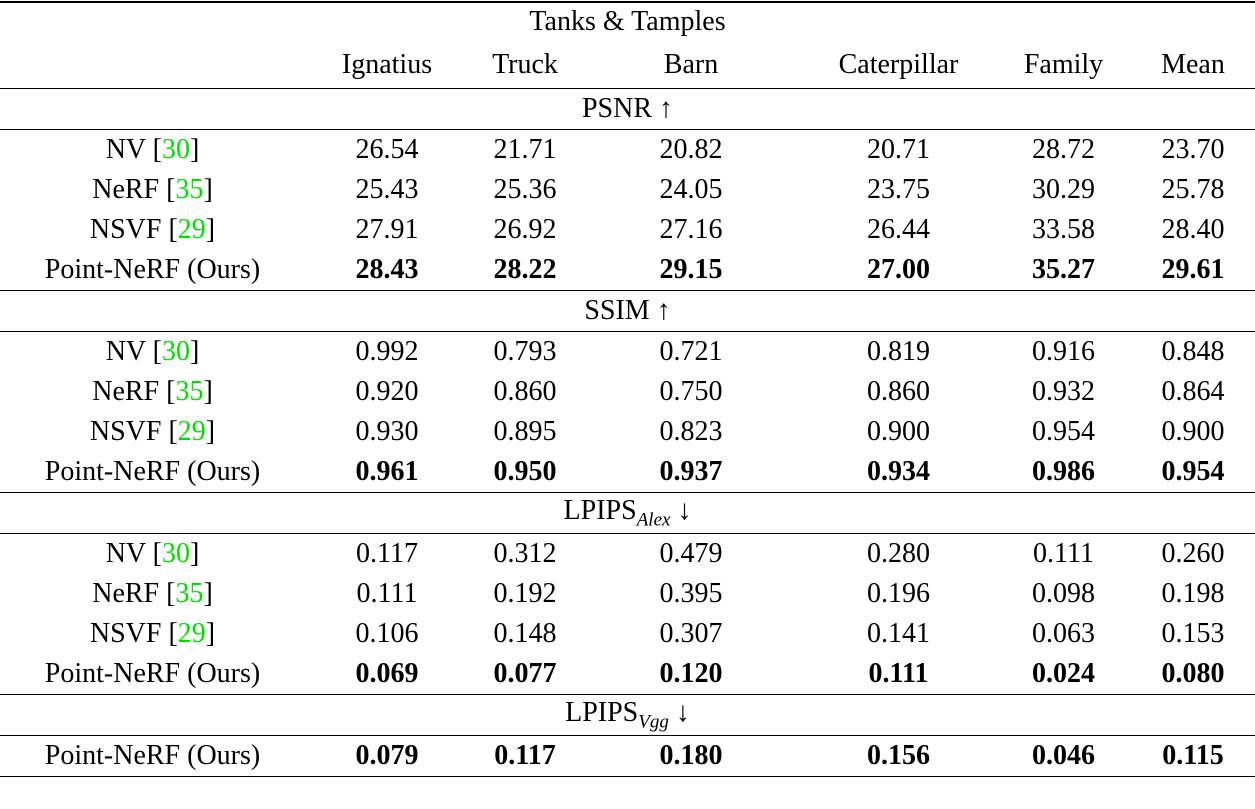  What do you see at coordinates (525, 431) in the screenshot?
I see `value-cell: 0.895` at bounding box center [525, 431].